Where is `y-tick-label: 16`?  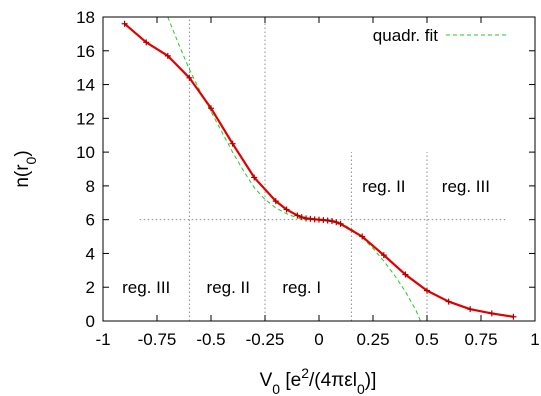 y-tick-label: 16 is located at coordinates (85, 51).